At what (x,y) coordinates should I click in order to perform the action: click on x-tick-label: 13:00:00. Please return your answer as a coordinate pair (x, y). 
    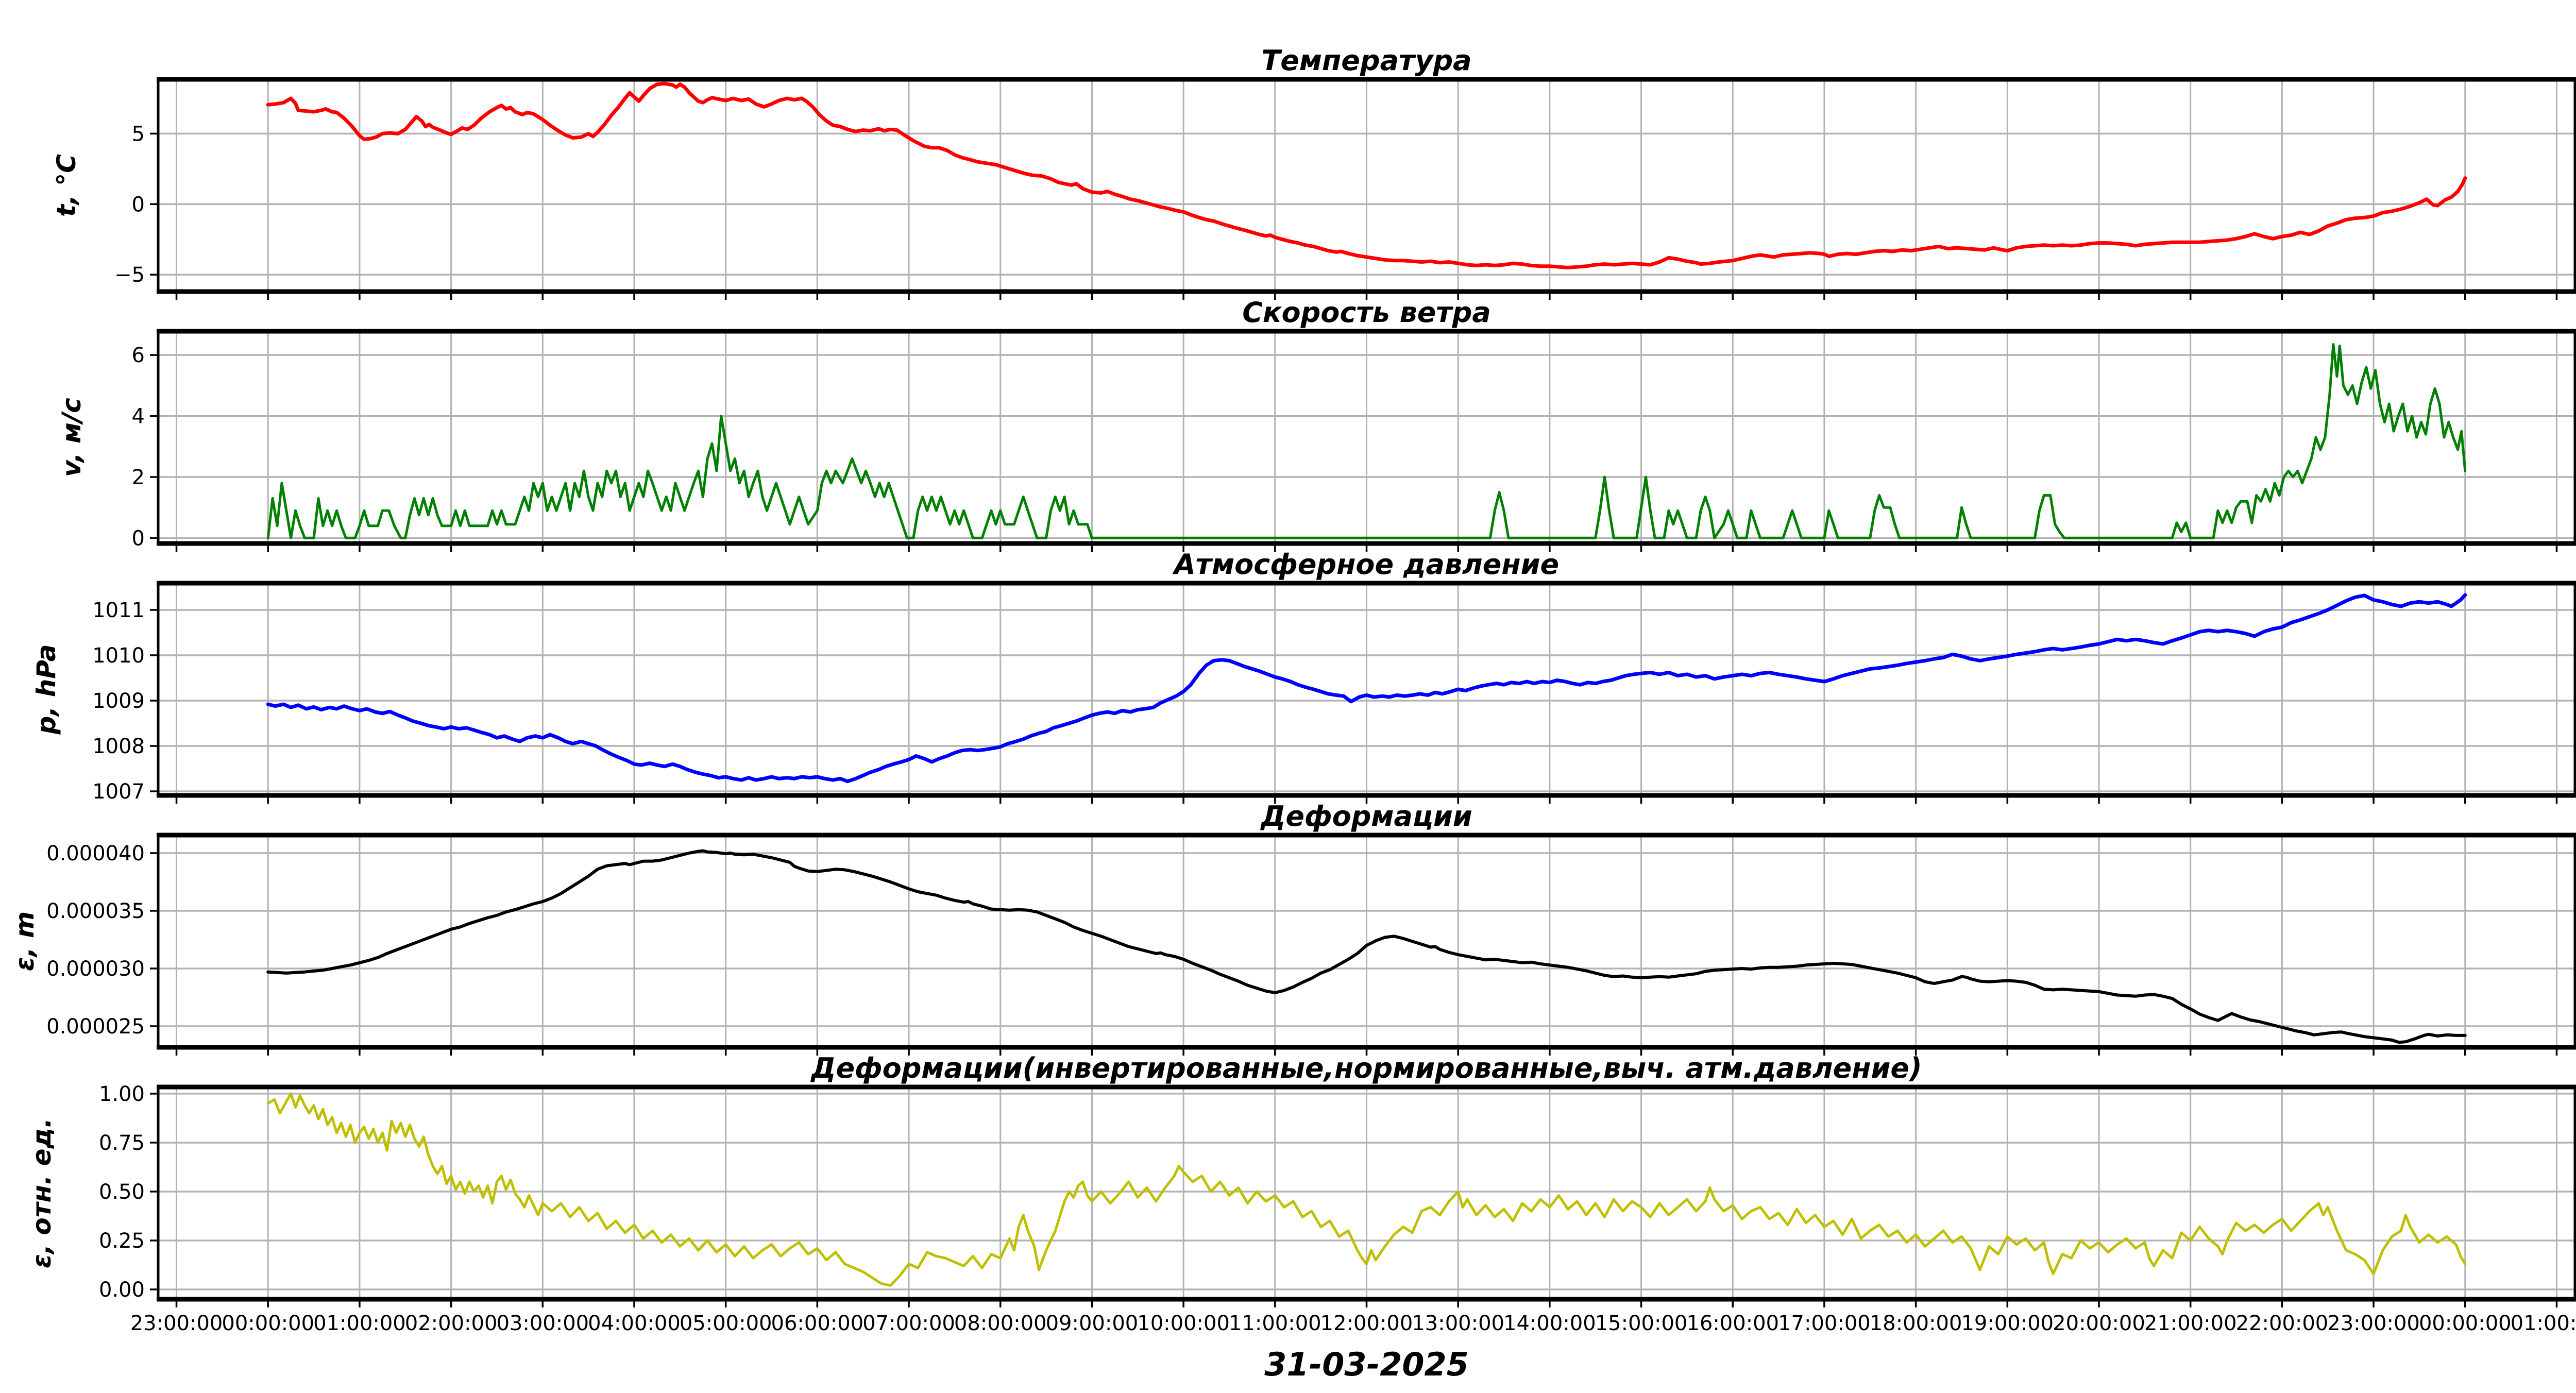
    Looking at the image, I should click on (1458, 1323).